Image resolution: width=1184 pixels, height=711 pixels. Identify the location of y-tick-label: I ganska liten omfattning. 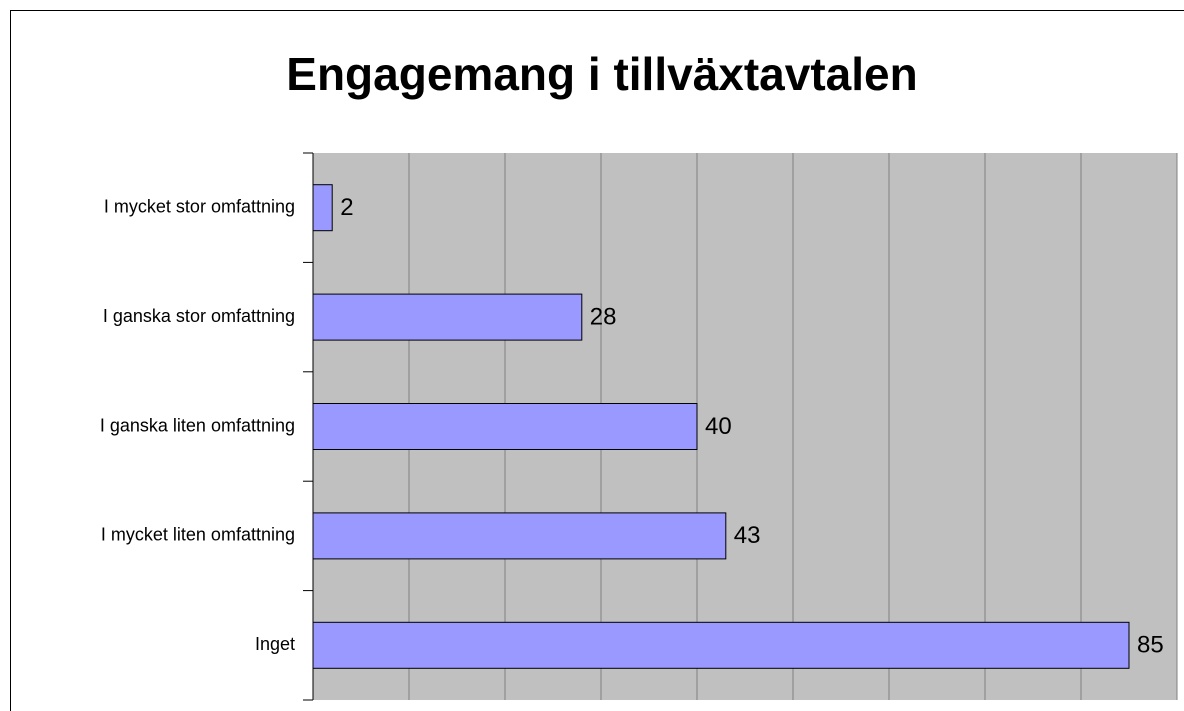
(197, 425).